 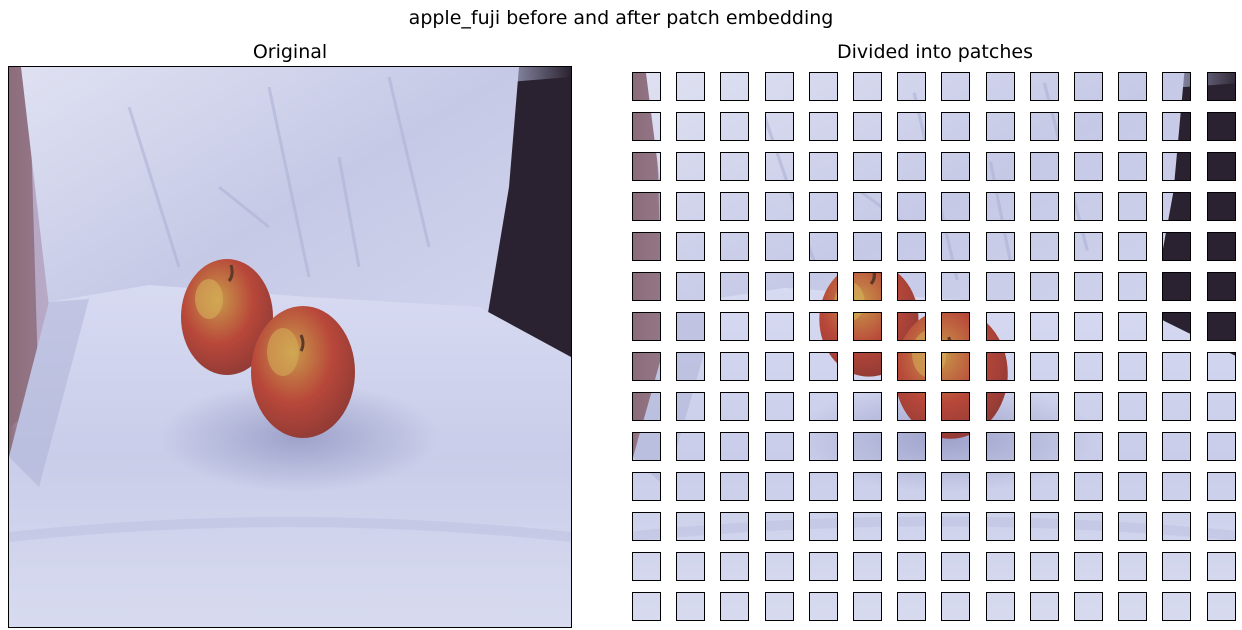 I want to click on patches-panel-title: Divided into patches, so click(x=935, y=52).